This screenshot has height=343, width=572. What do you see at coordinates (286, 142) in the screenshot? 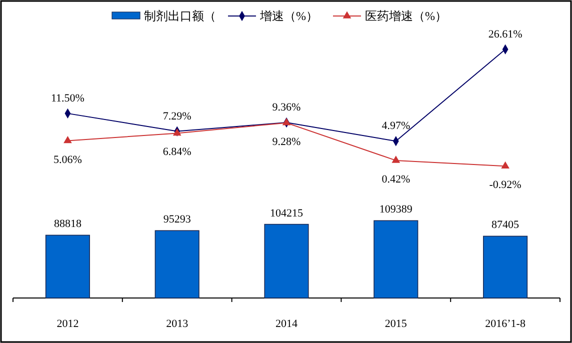
I see `data-label: 9.28%` at bounding box center [286, 142].